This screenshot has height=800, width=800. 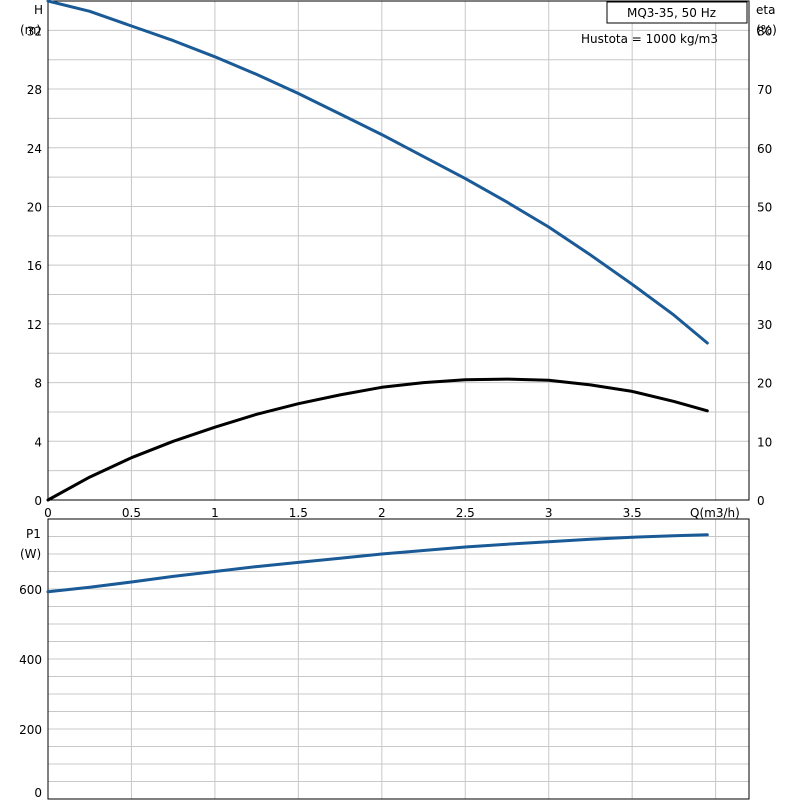 I want to click on chart-title: MQ3-35, 50 Hz, so click(x=671, y=13).